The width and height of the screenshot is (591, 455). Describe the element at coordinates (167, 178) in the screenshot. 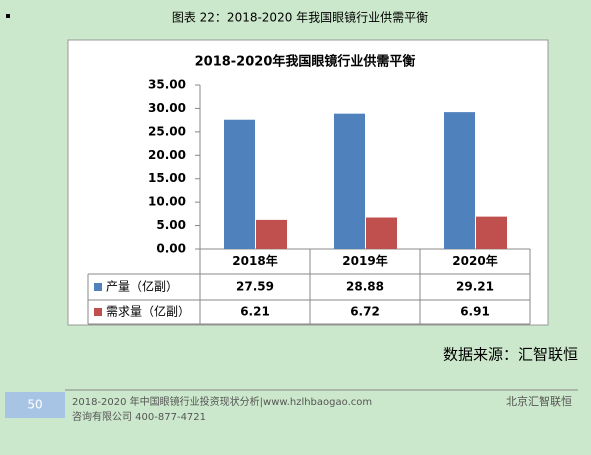

I see `y-tick-label: 15.00` at that location.